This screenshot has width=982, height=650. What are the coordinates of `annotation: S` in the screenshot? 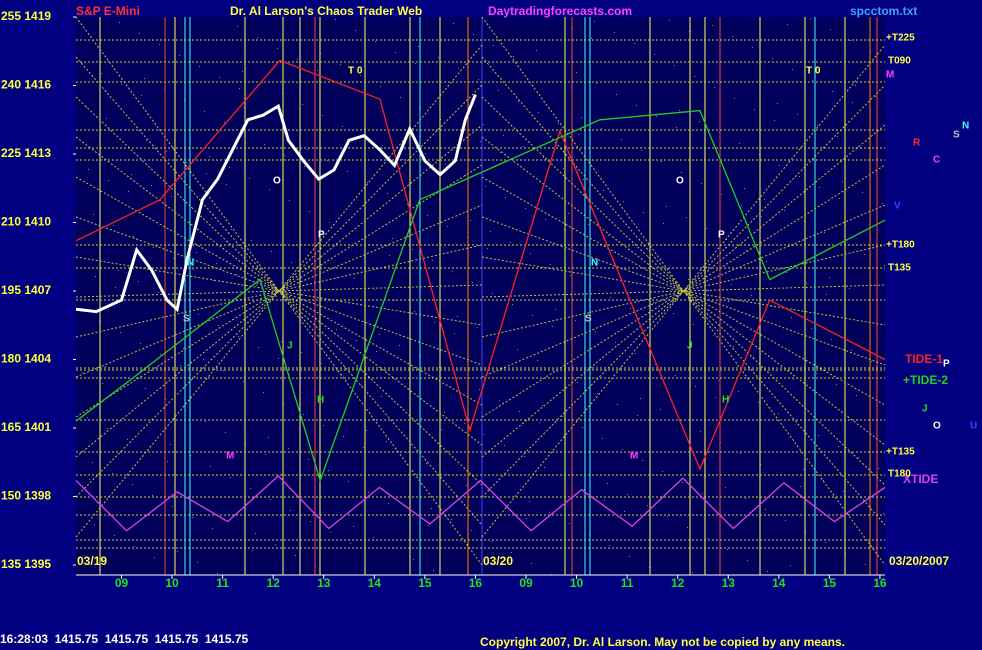 It's located at (588, 319).